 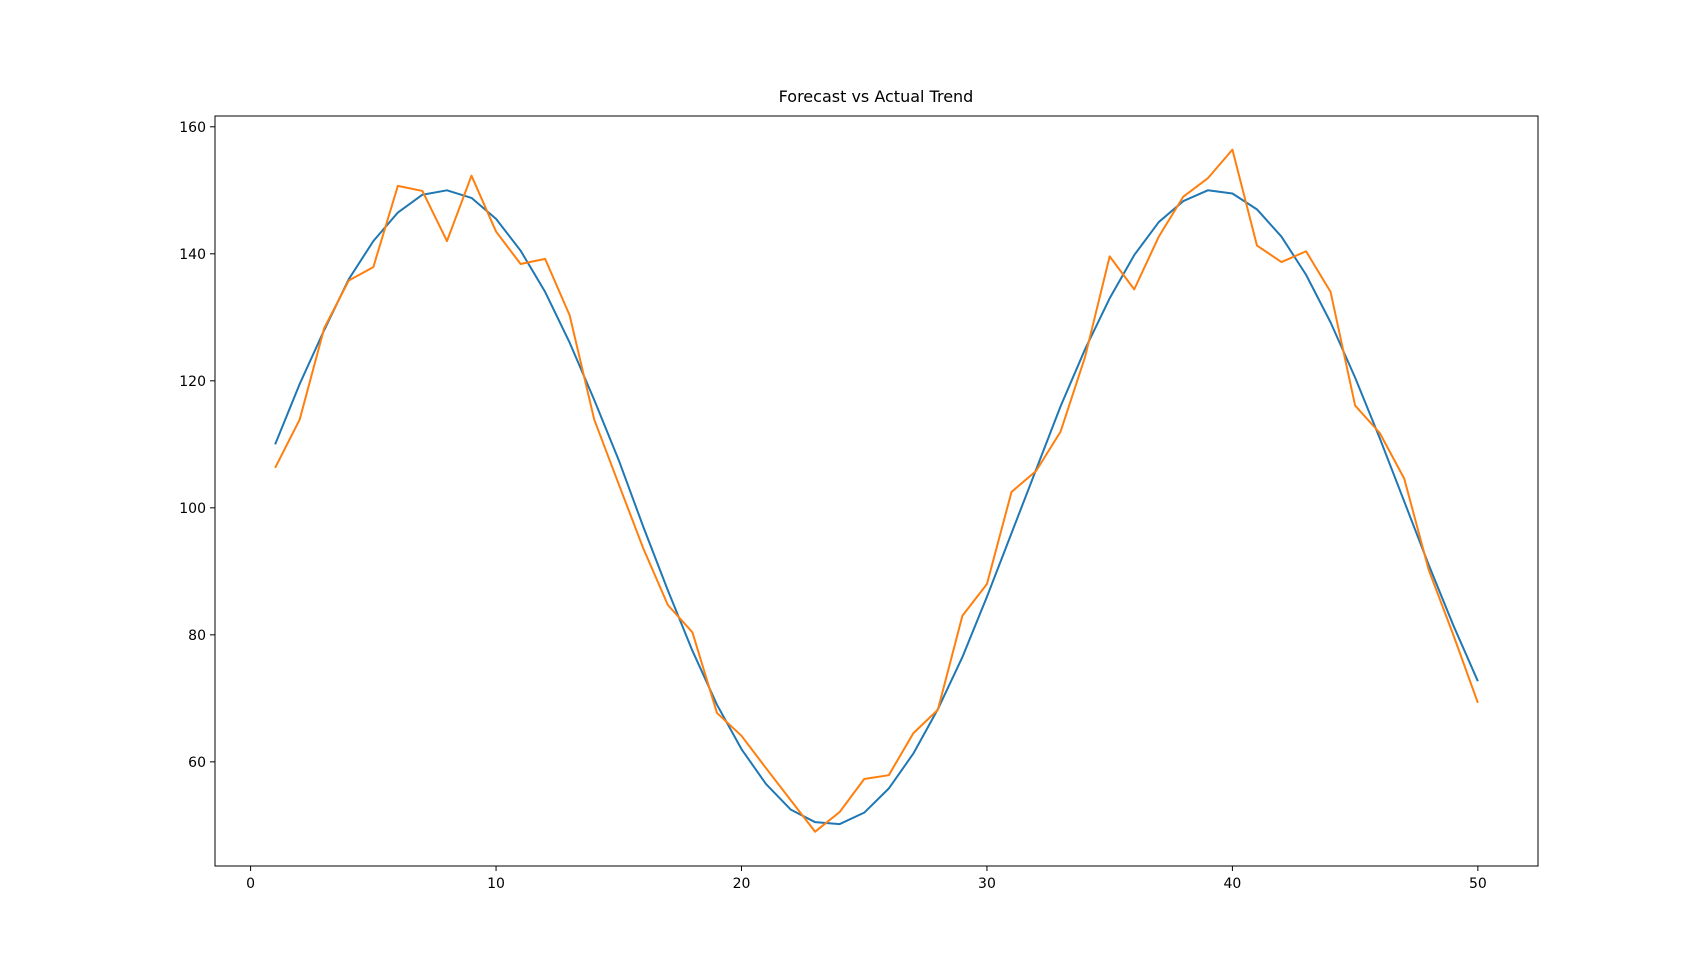 What do you see at coordinates (192, 255) in the screenshot?
I see `y-tick-label: 140` at bounding box center [192, 255].